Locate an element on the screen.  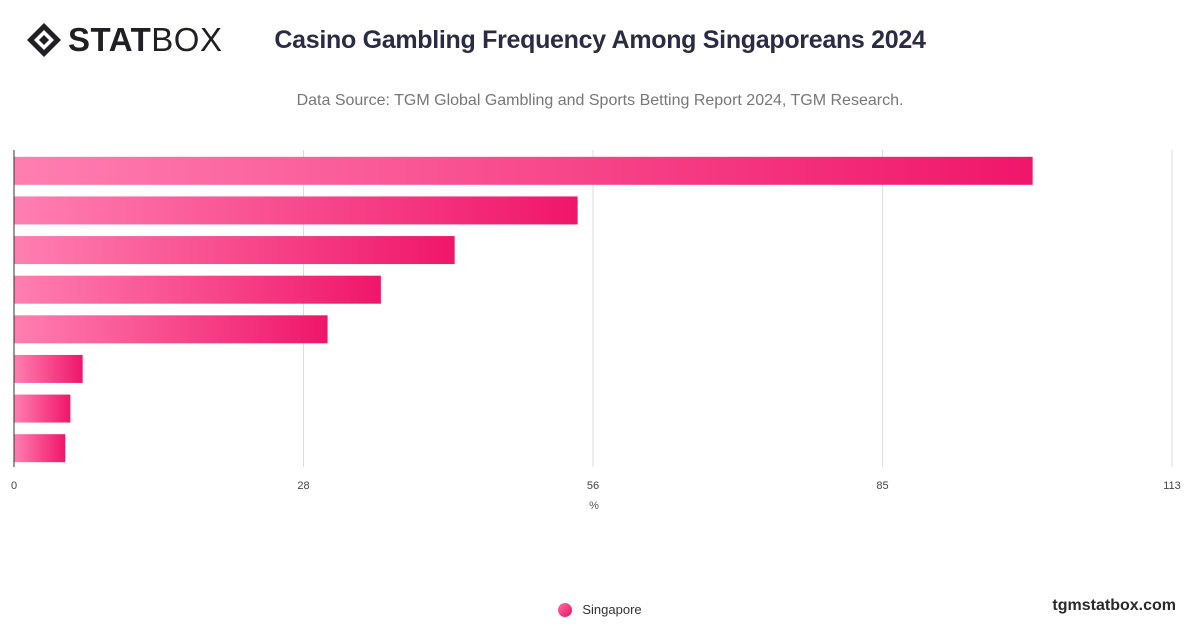
x-tick-labels: 0 28 56 85 113 is located at coordinates (596, 486).